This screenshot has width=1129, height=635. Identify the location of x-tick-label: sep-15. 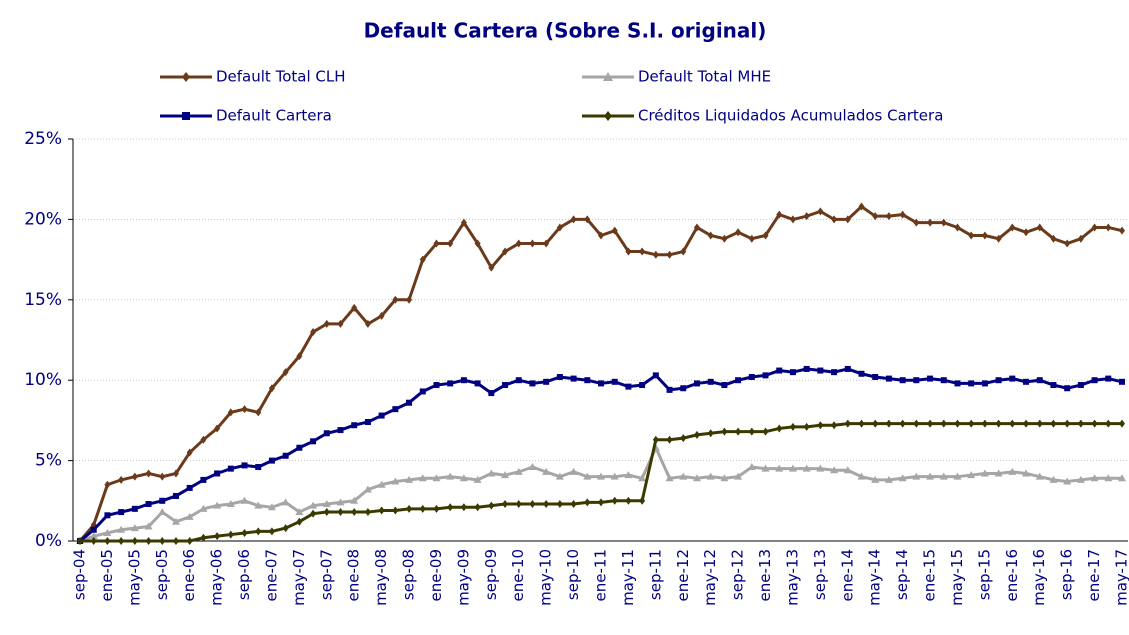
(984, 574).